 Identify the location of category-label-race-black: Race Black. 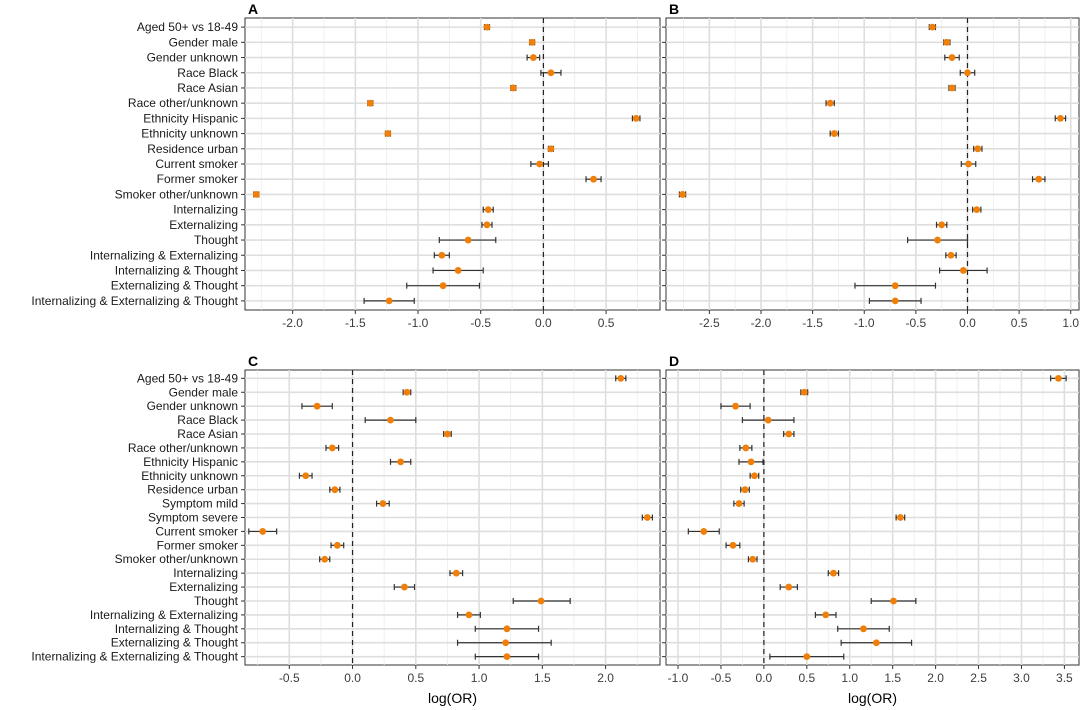
(208, 420).